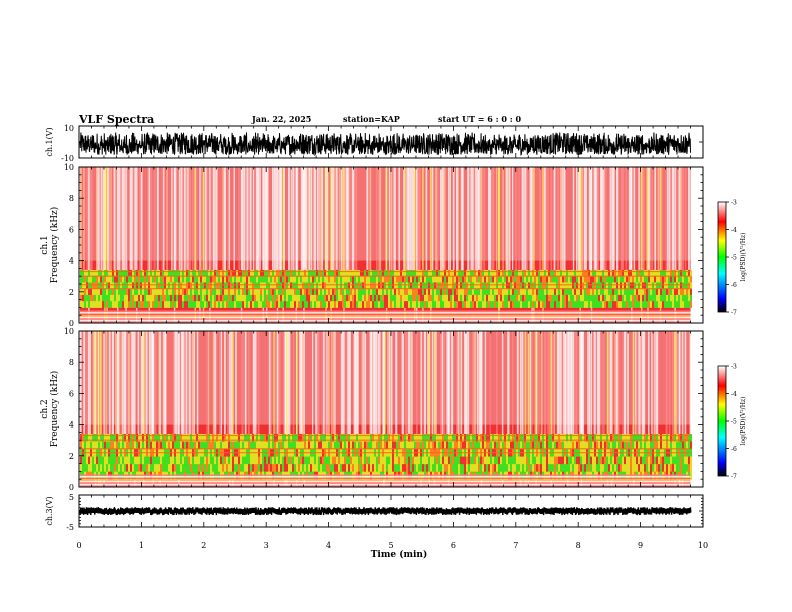  I want to click on date-label: Jan. 22, 2025, so click(282, 119).